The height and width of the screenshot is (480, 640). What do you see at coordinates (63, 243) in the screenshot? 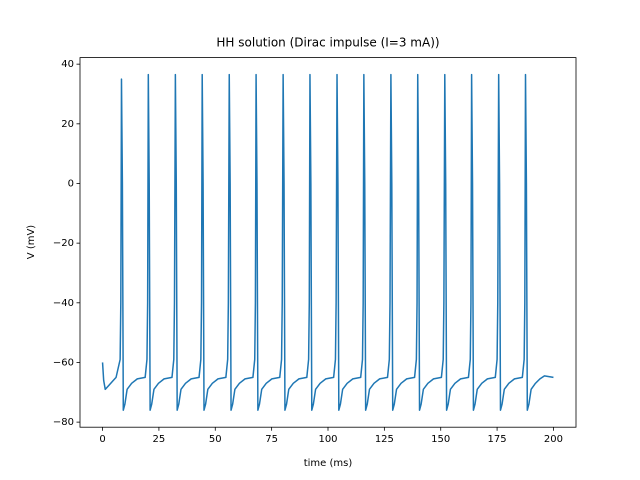
I see `y-tick-label: −20` at bounding box center [63, 243].